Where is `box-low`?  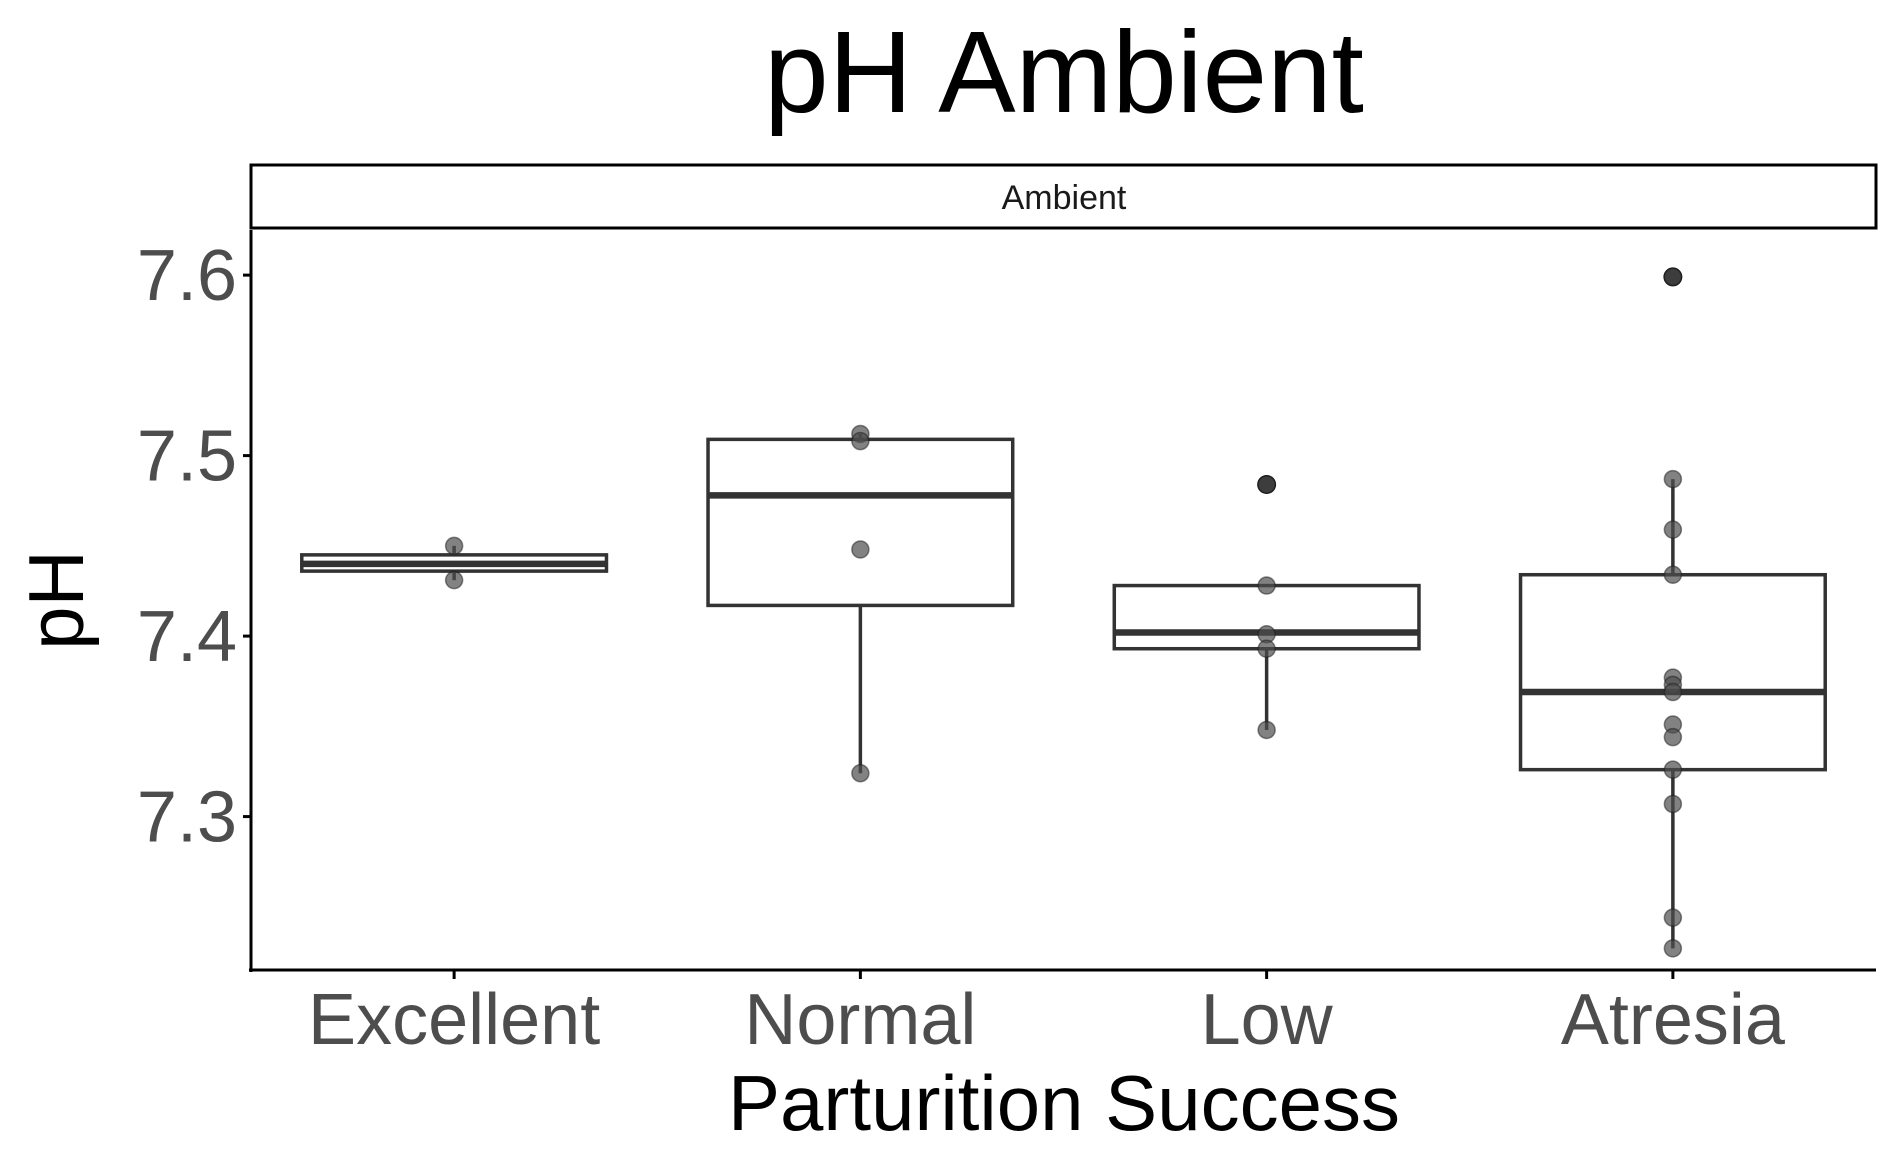 box-low is located at coordinates (1266, 602).